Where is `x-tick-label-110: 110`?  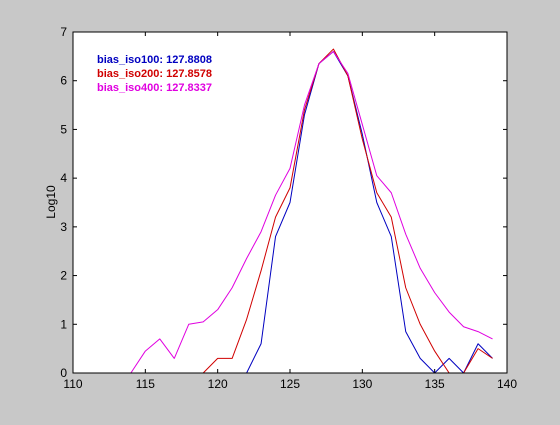 x-tick-label-110: 110 is located at coordinates (72, 384).